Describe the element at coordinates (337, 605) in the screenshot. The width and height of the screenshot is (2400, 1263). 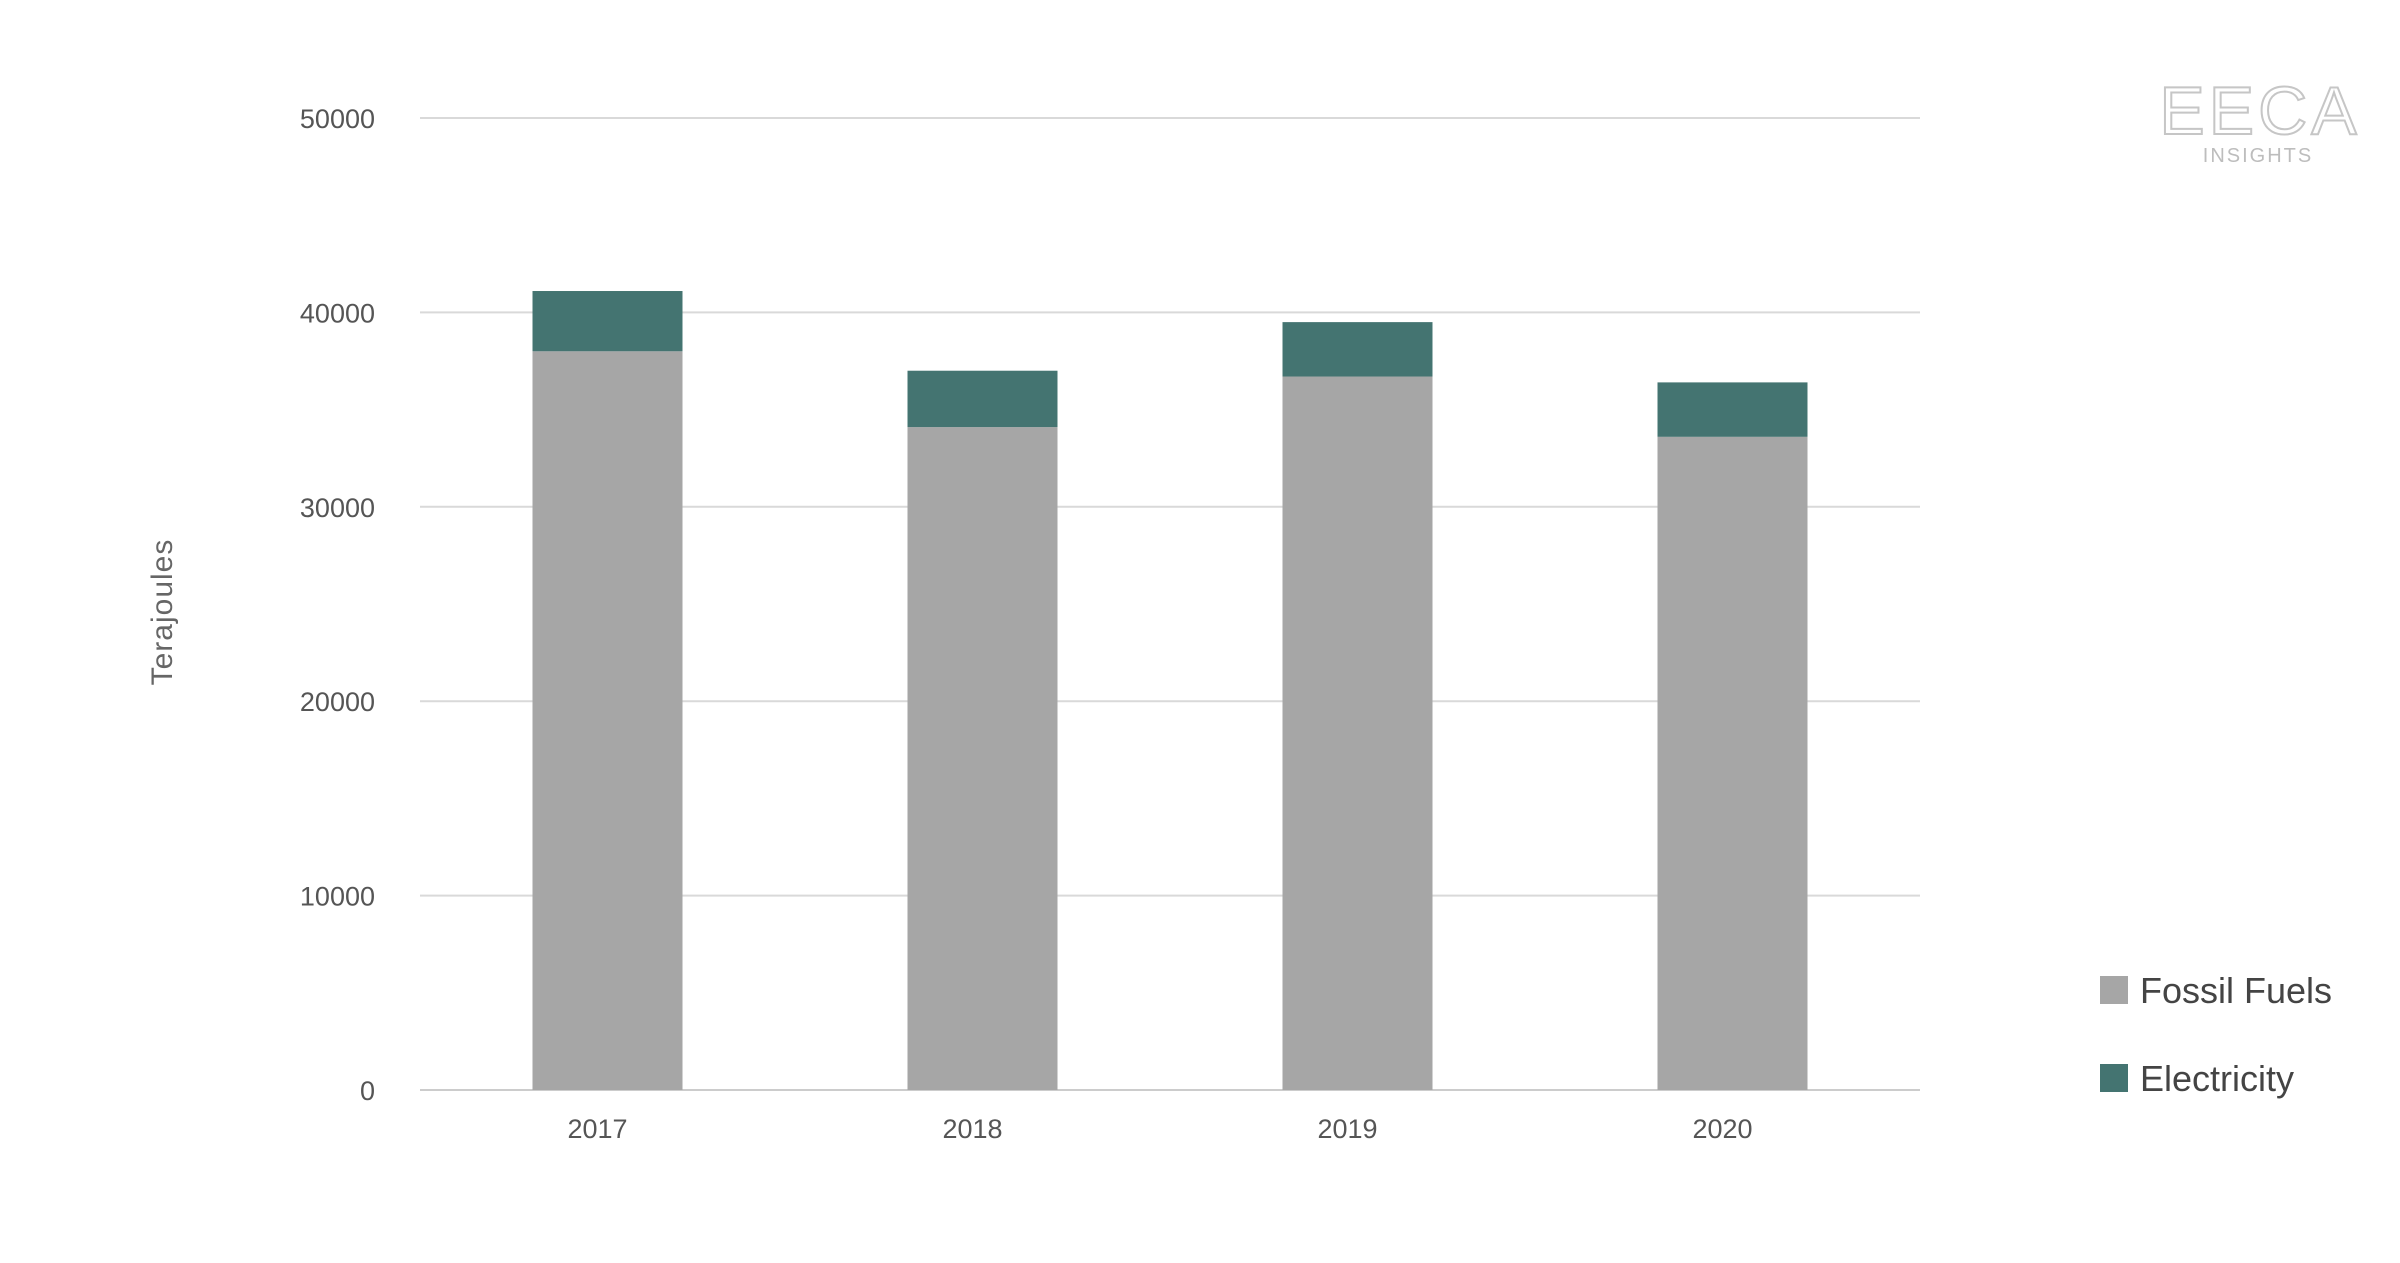
I see `y-axis-ticks: 0 10000 20000 30000 40000 50000` at that location.